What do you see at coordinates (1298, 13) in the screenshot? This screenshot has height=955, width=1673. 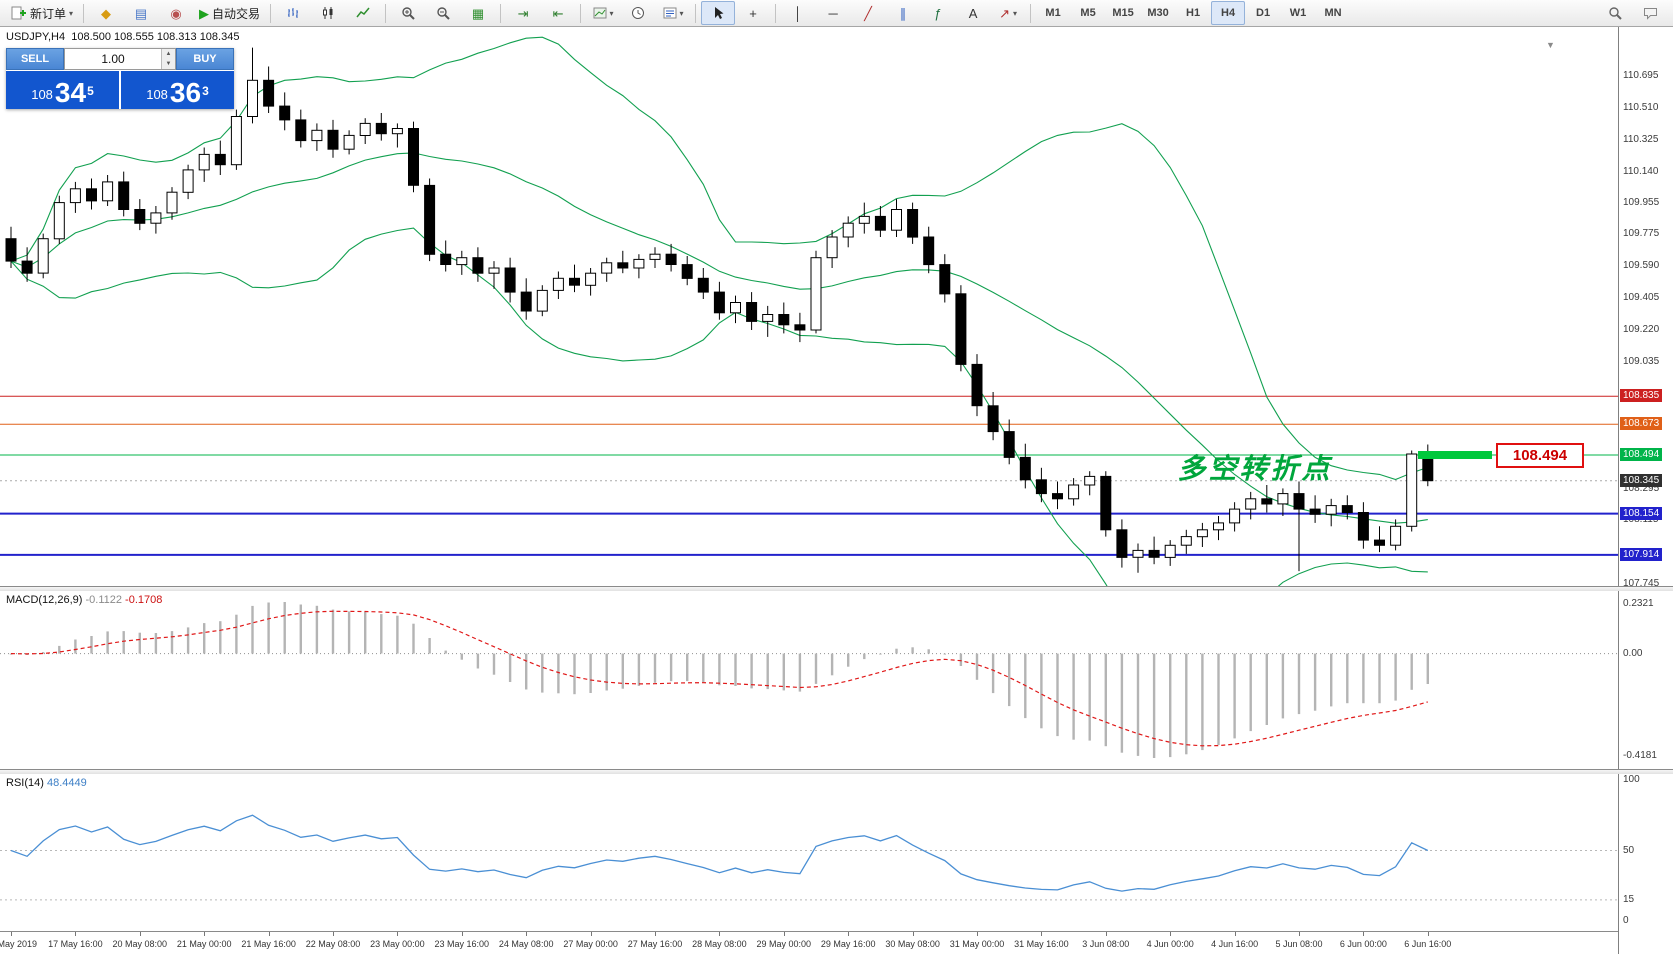 I see `tf-W1: W1` at bounding box center [1298, 13].